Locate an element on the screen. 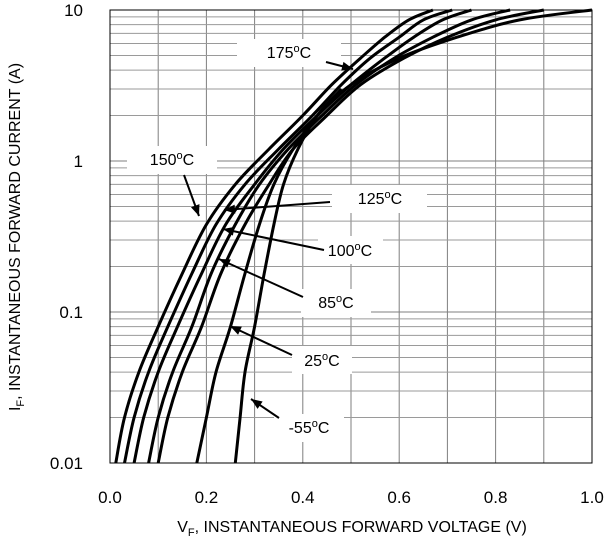 The image size is (606, 543). series-label: 125oC is located at coordinates (380, 198).